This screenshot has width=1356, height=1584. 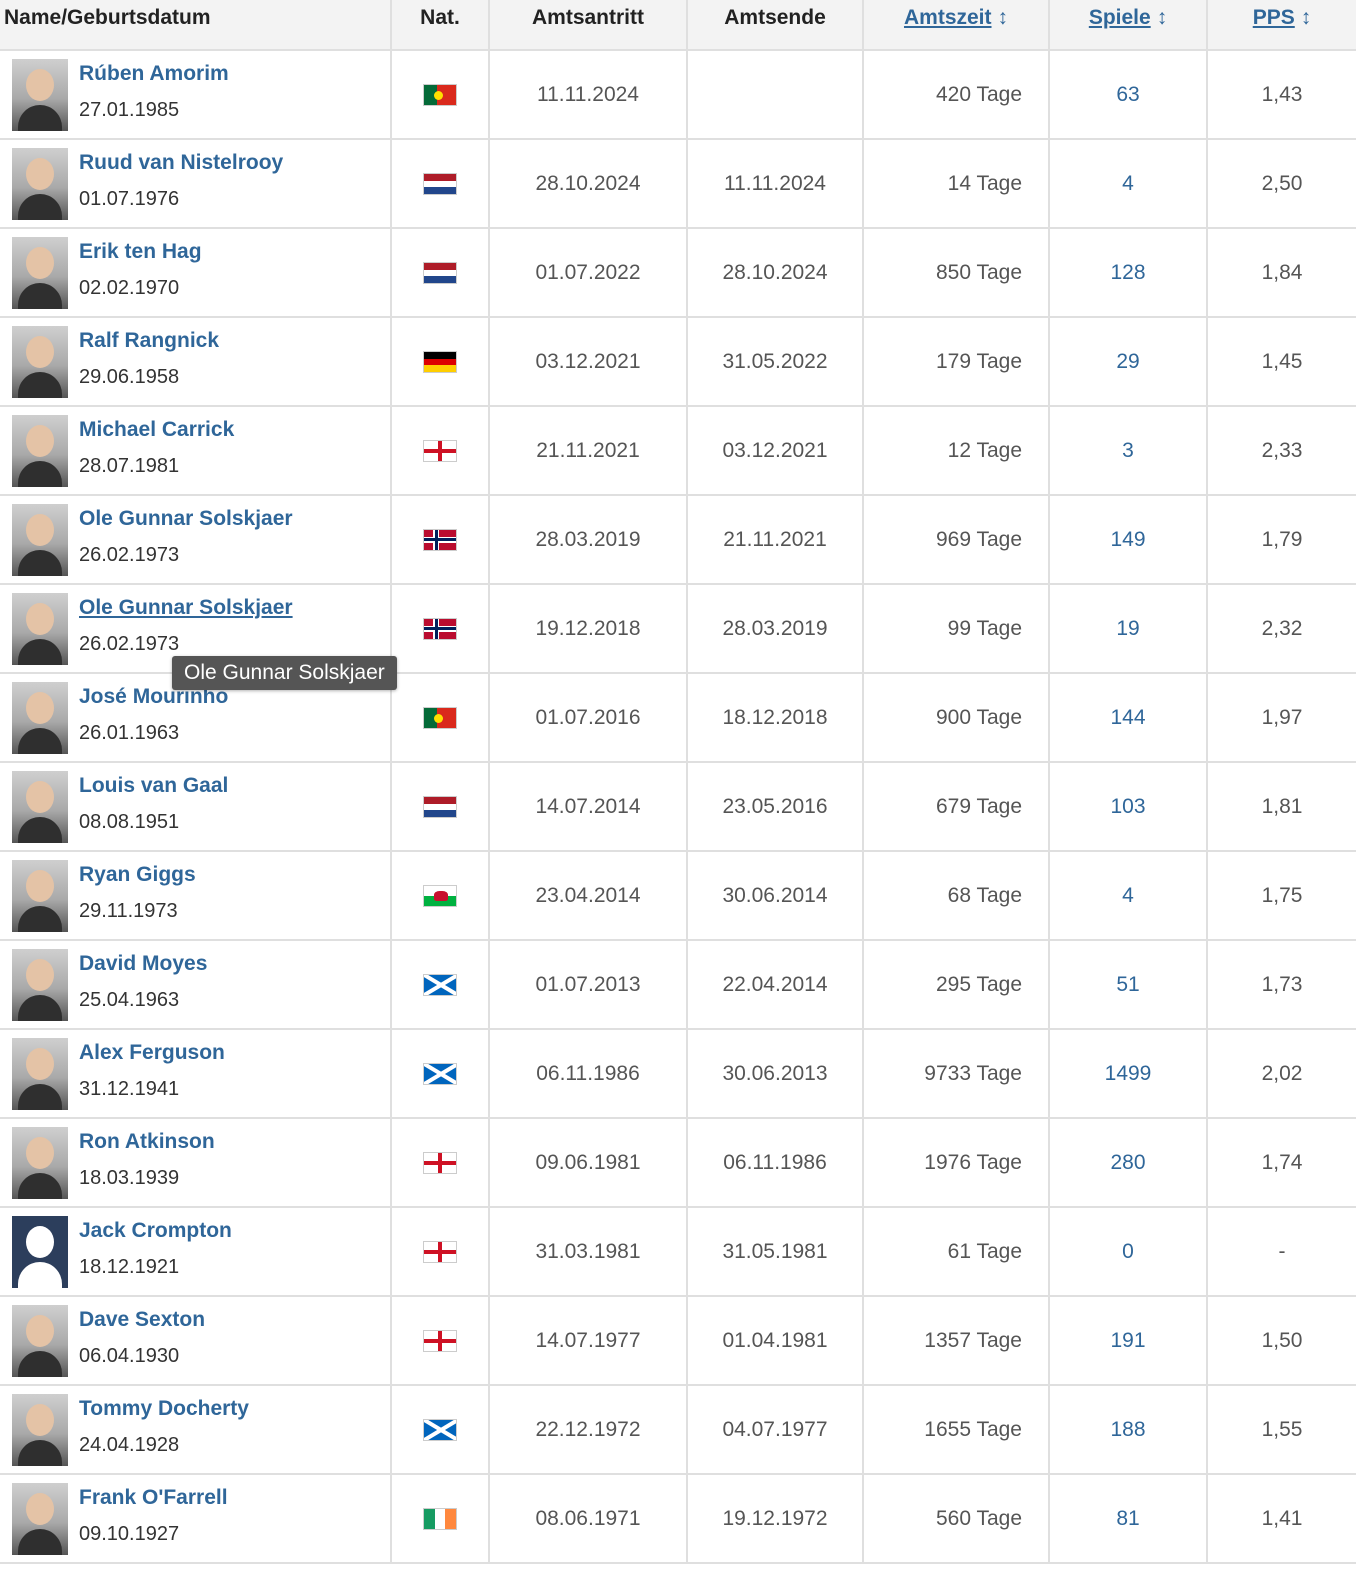 I want to click on matches-link: 81, so click(x=1128, y=1518).